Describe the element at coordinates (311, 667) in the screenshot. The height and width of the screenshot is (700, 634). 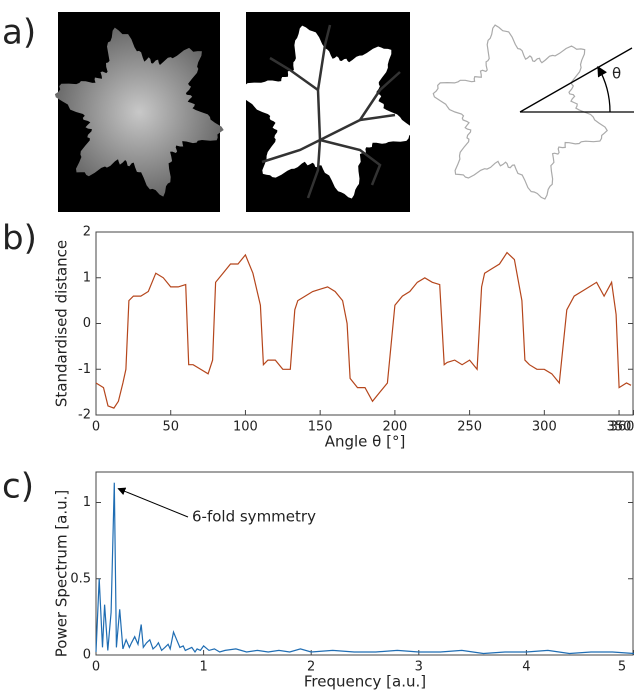
I see `x-tick-label: 2` at that location.